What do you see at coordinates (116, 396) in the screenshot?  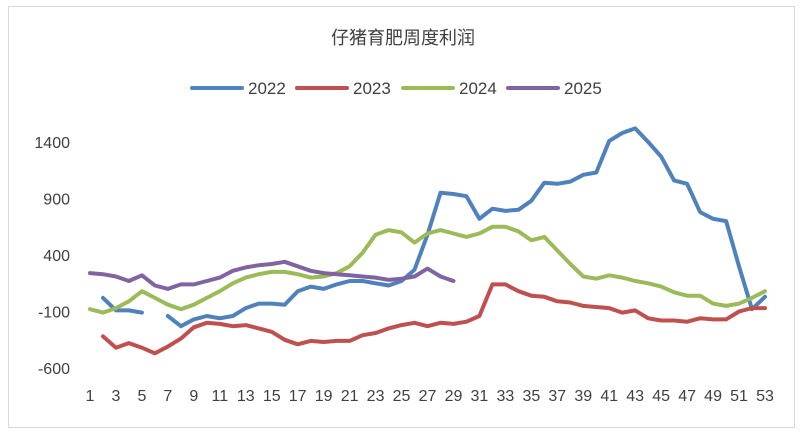 I see `x-tick-label: 3` at bounding box center [116, 396].